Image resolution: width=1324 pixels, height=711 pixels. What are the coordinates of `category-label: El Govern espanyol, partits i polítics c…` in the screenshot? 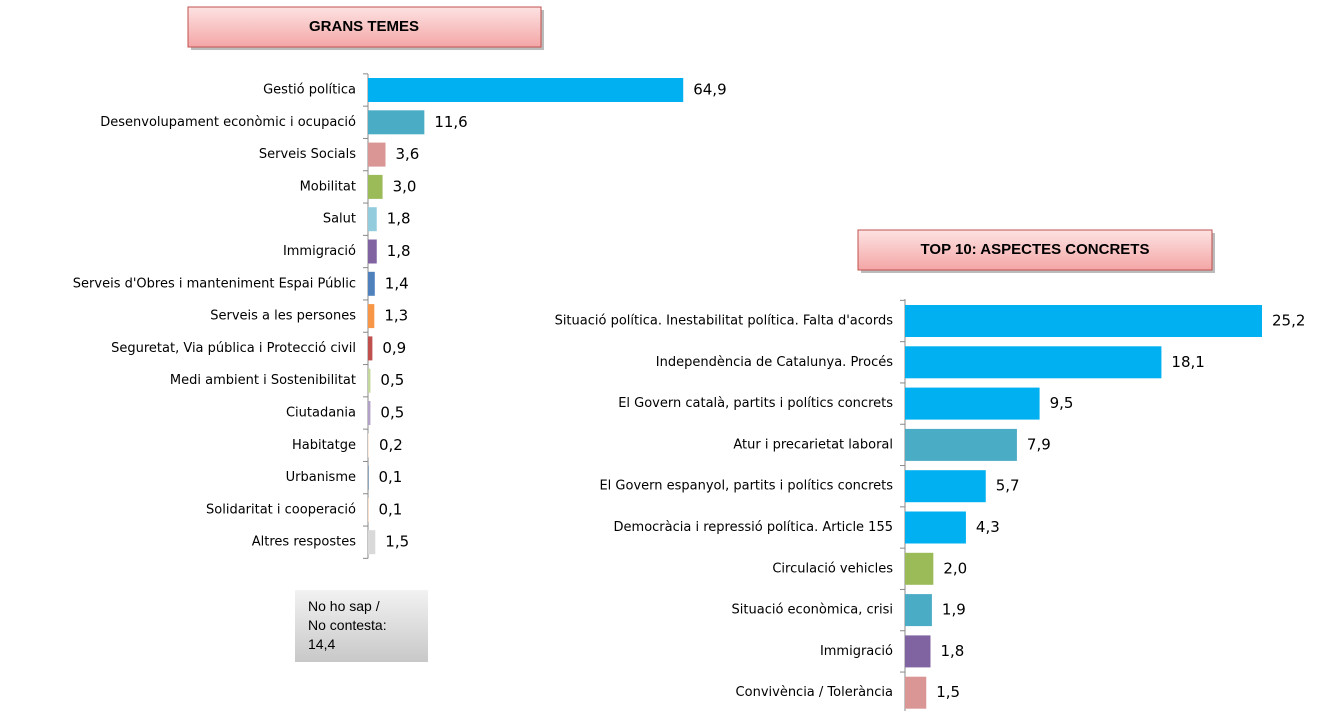 It's located at (746, 486).